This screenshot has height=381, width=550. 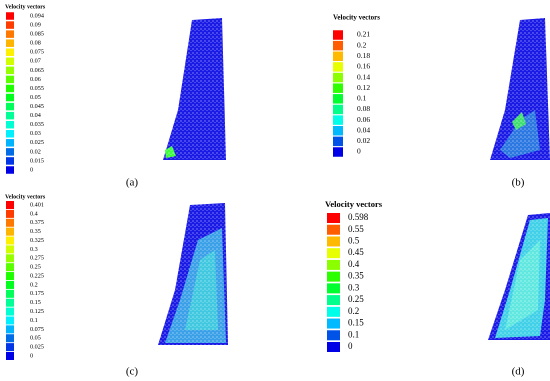 What do you see at coordinates (37, 275) in the screenshot?
I see `legend-label: 0.225` at bounding box center [37, 275].